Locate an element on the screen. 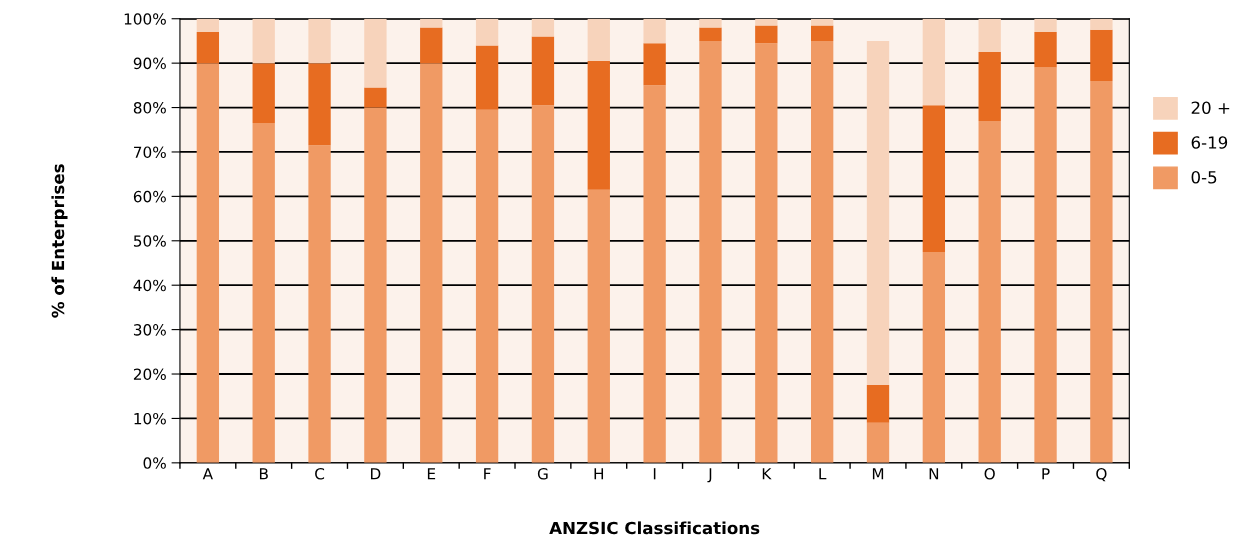  x-tick-label: M is located at coordinates (878, 474).